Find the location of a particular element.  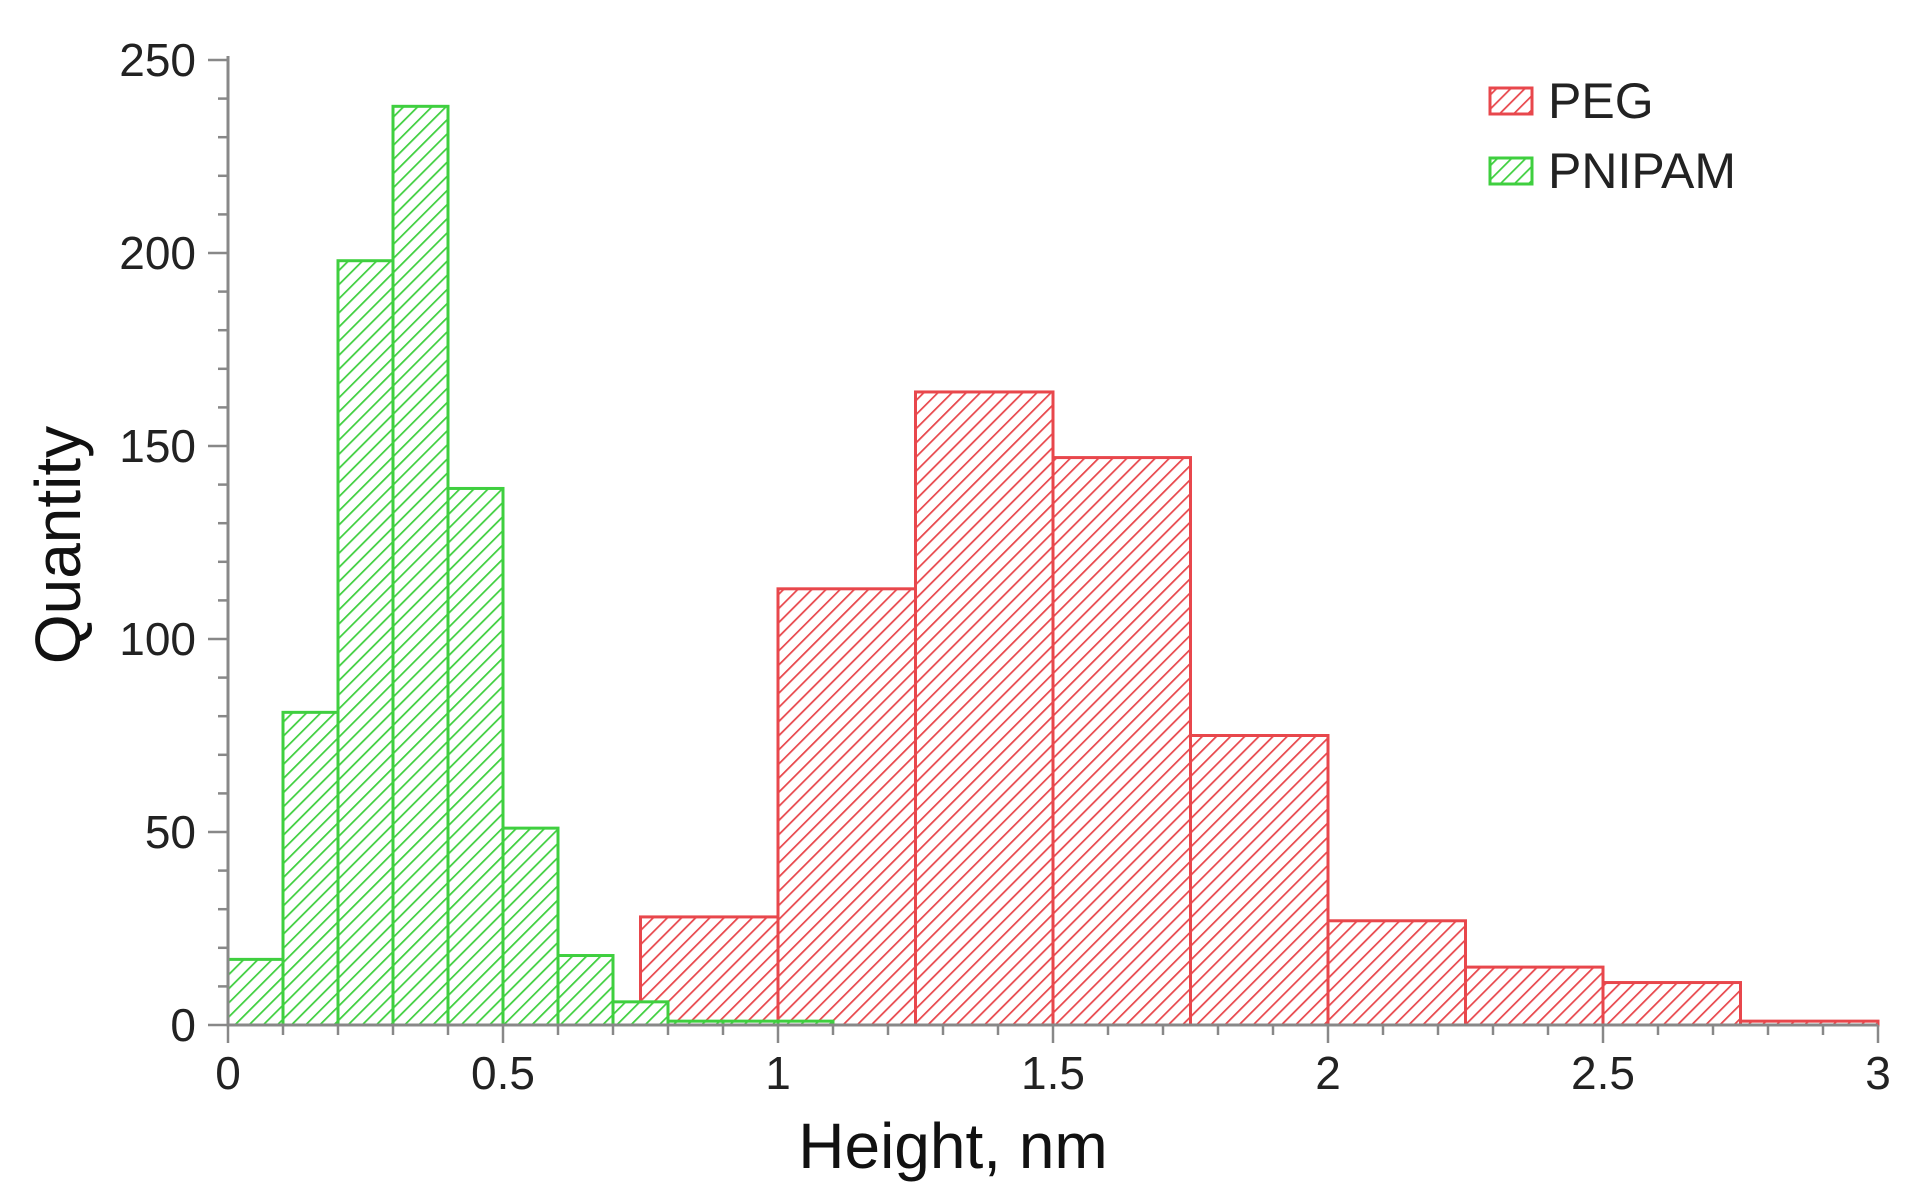

x-tick-label: 1 is located at coordinates (778, 1073).